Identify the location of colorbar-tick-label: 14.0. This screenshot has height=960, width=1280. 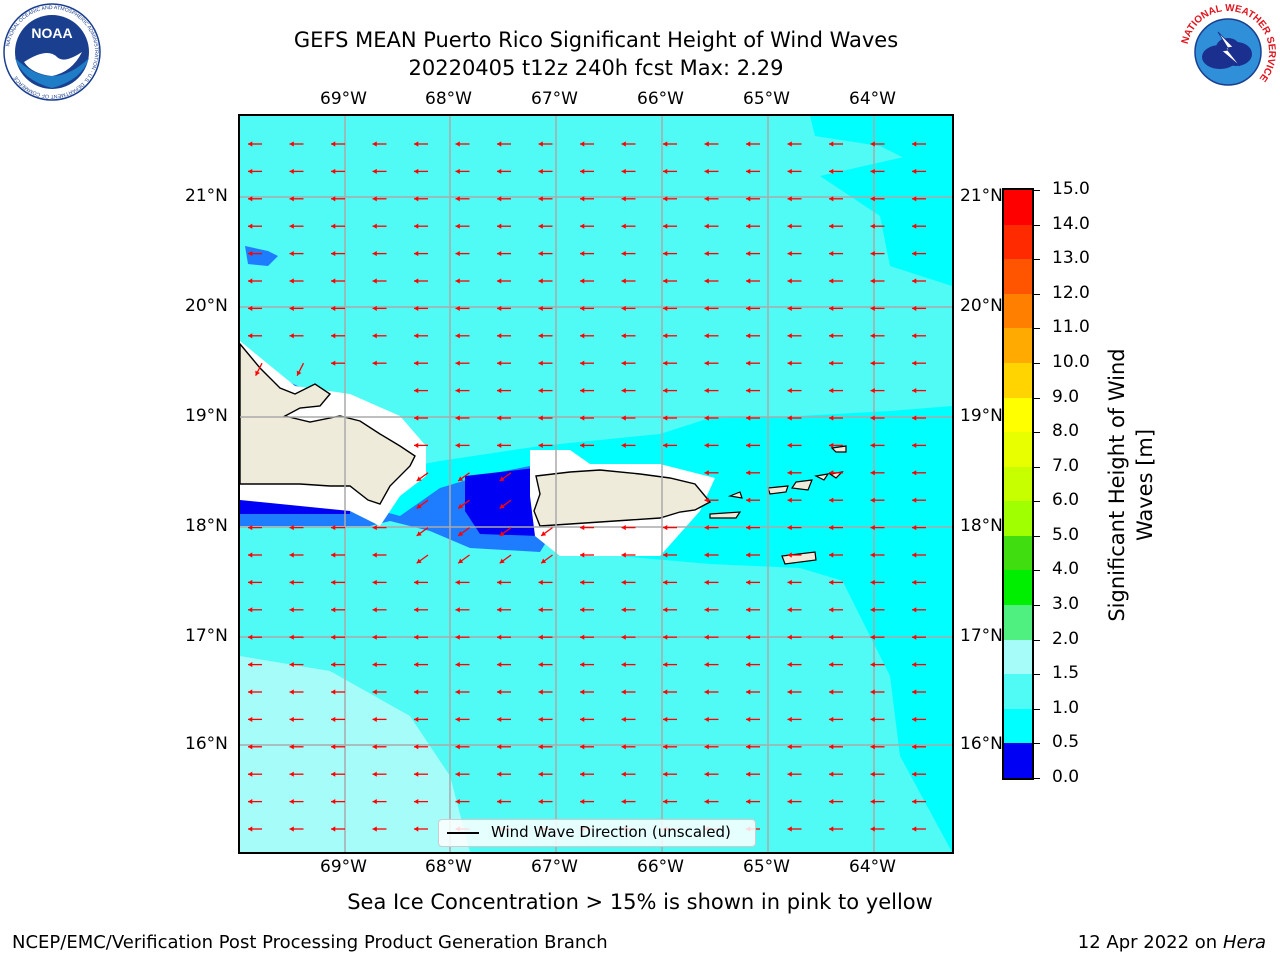
(1071, 223).